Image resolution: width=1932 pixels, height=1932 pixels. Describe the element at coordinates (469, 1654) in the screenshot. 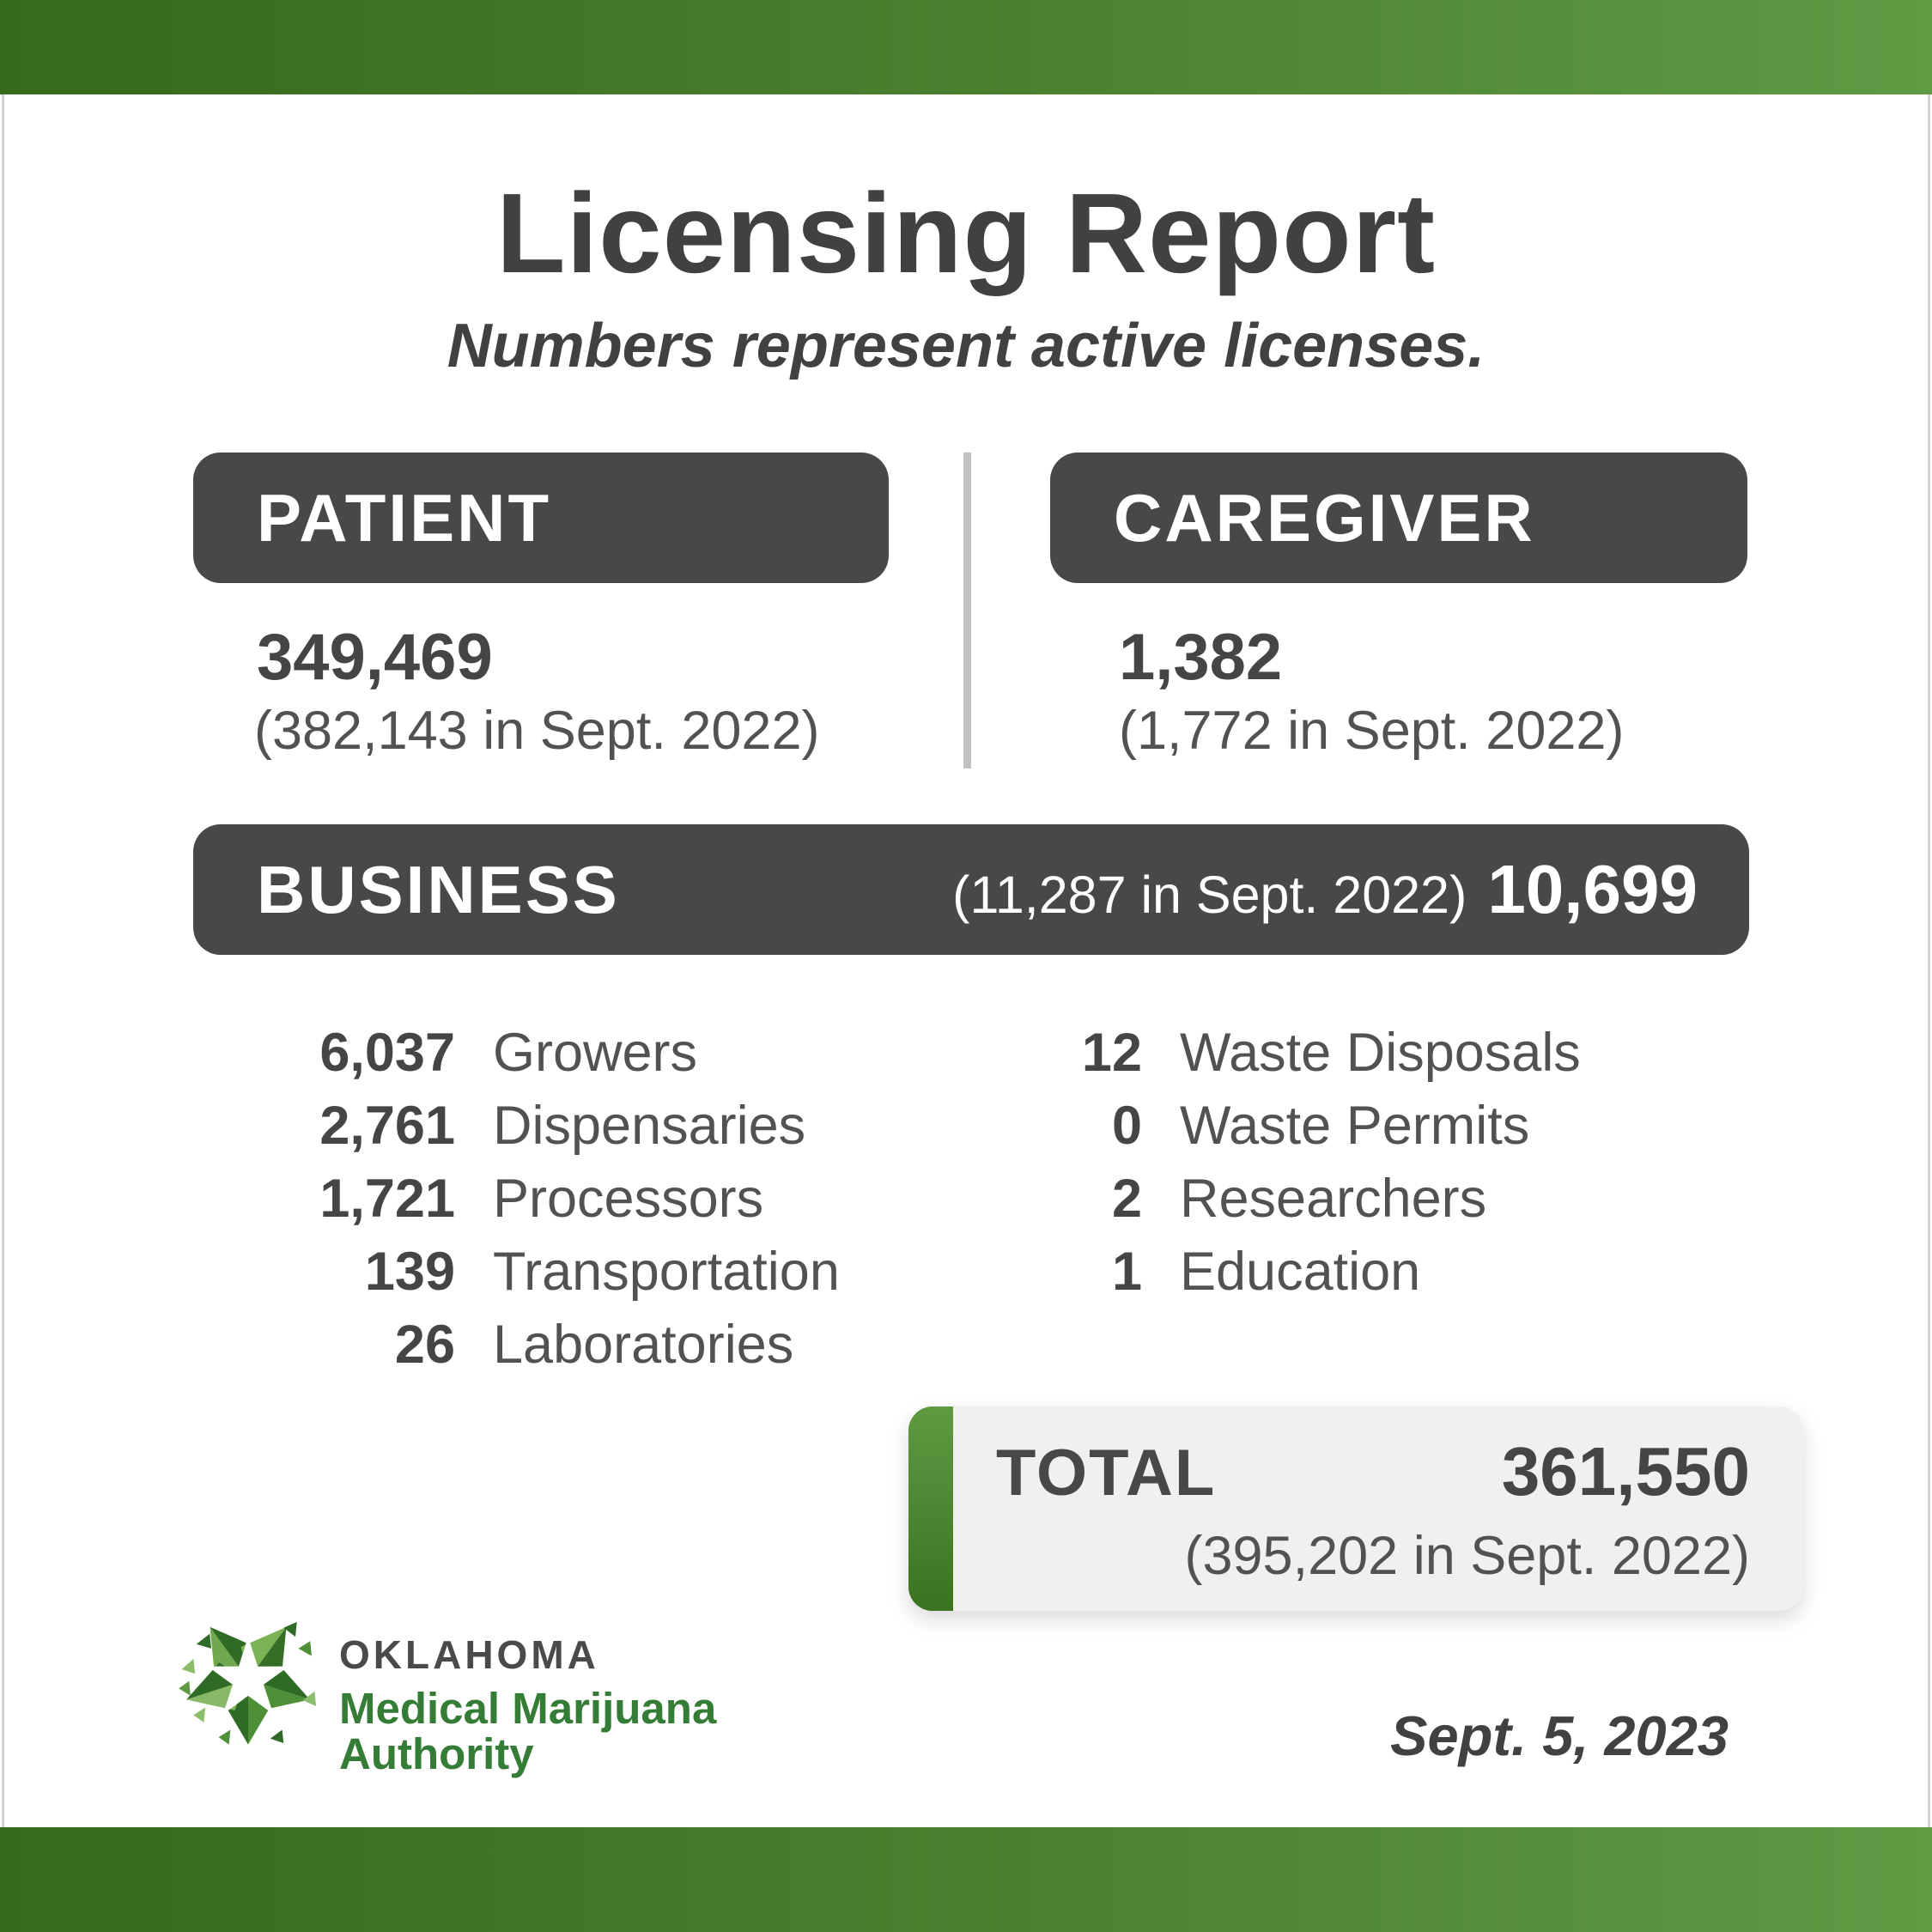

I see `logo-org-state: OKLAHOMA` at that location.